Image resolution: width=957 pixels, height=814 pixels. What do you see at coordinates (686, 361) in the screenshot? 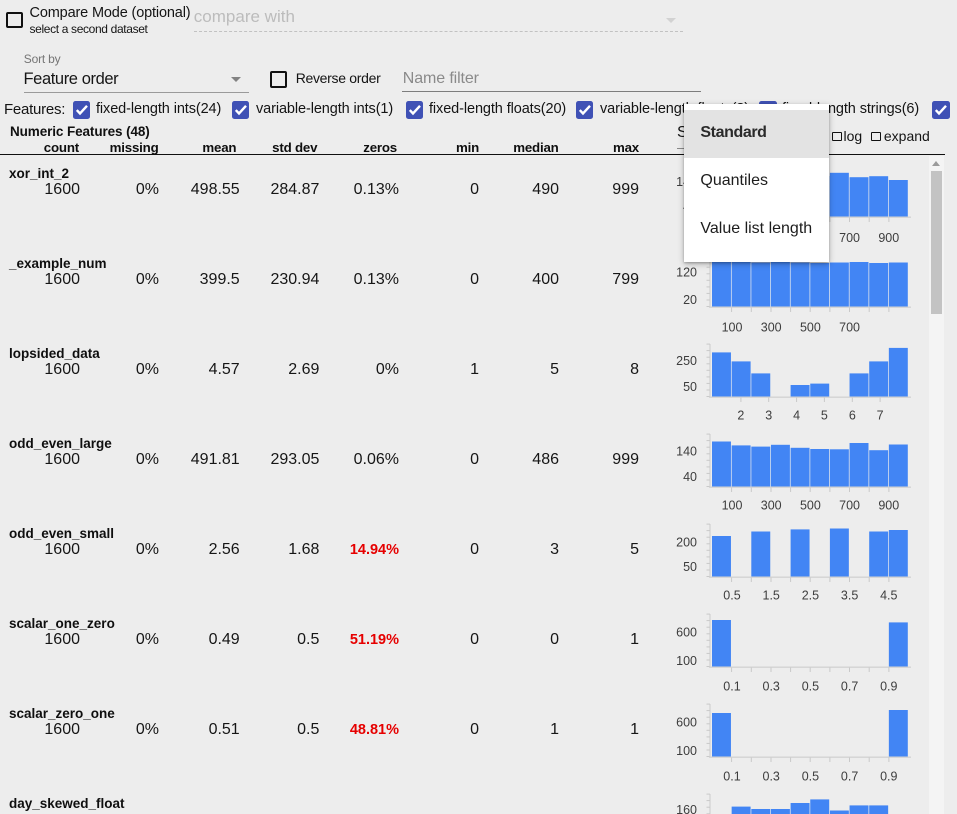
I see `svg-text: 250` at bounding box center [686, 361].